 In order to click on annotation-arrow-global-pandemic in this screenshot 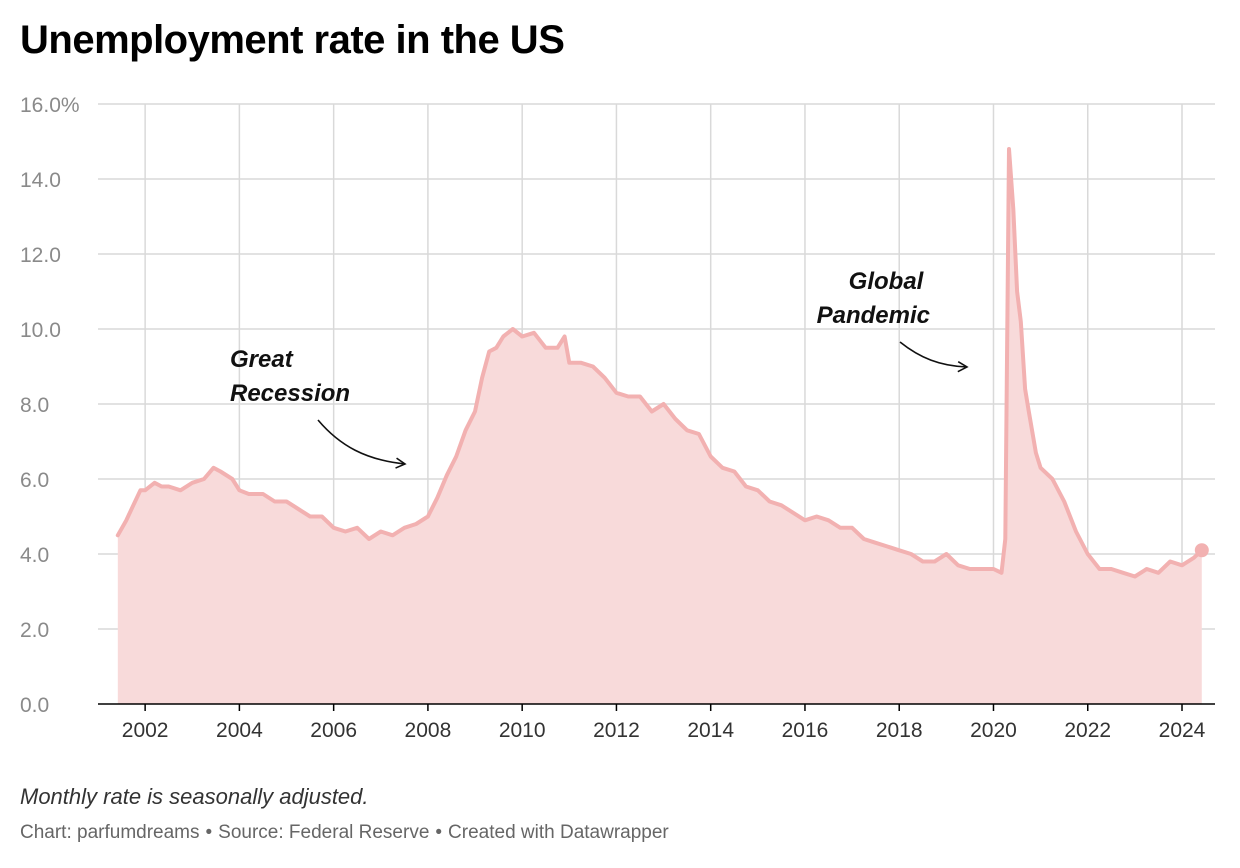, I will do `click(934, 357)`.